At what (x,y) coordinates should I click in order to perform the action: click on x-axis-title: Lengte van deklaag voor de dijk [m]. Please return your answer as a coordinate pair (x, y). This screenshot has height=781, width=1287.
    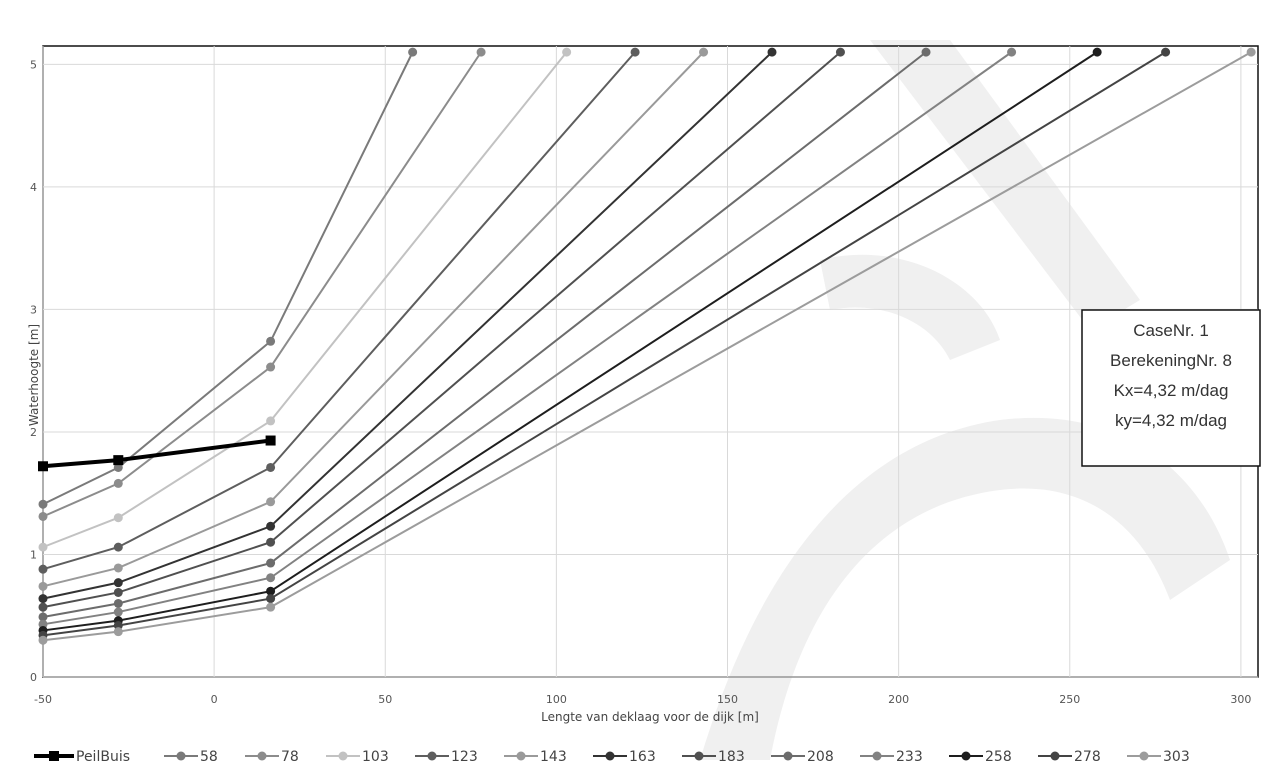
    Looking at the image, I should click on (650, 717).